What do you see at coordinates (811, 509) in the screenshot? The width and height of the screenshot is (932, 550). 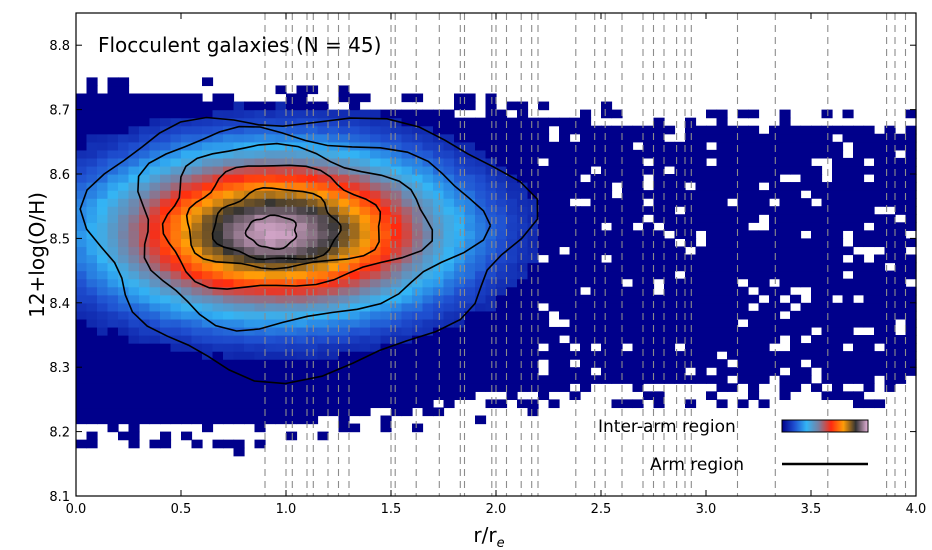 I see `x-tick-label: 3.5` at bounding box center [811, 509].